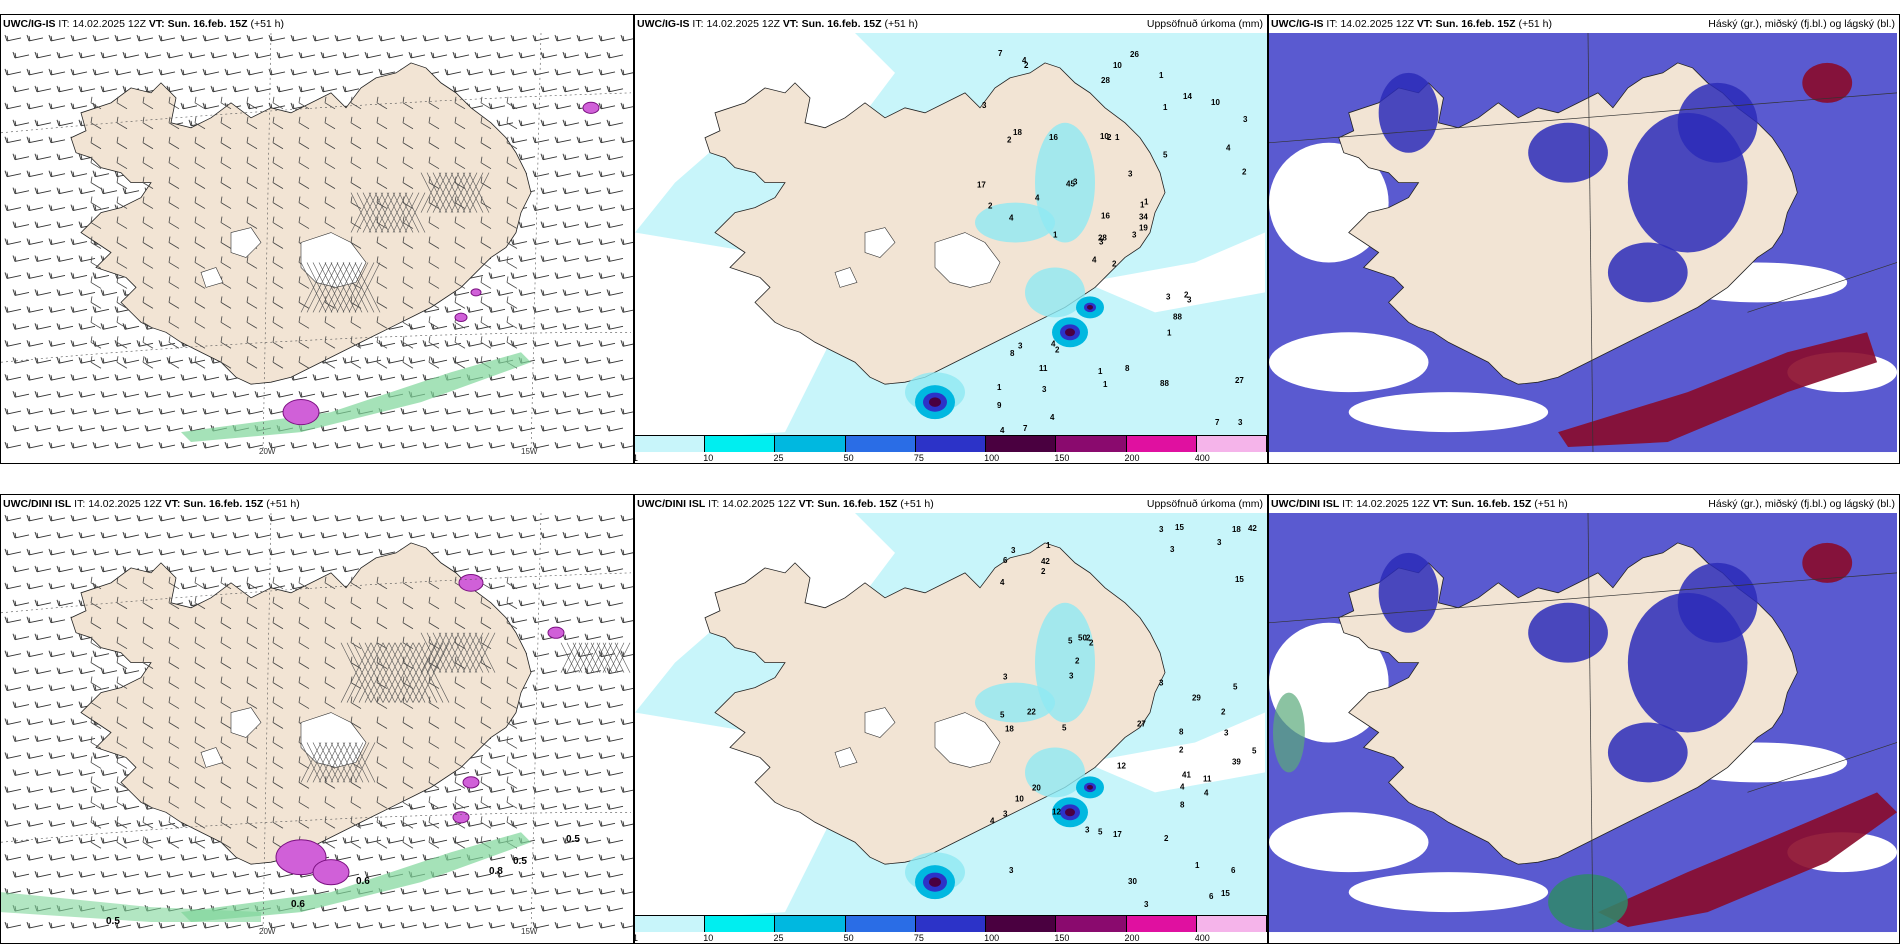 The width and height of the screenshot is (1900, 950). I want to click on precip-value: 28, so click(1105, 80).